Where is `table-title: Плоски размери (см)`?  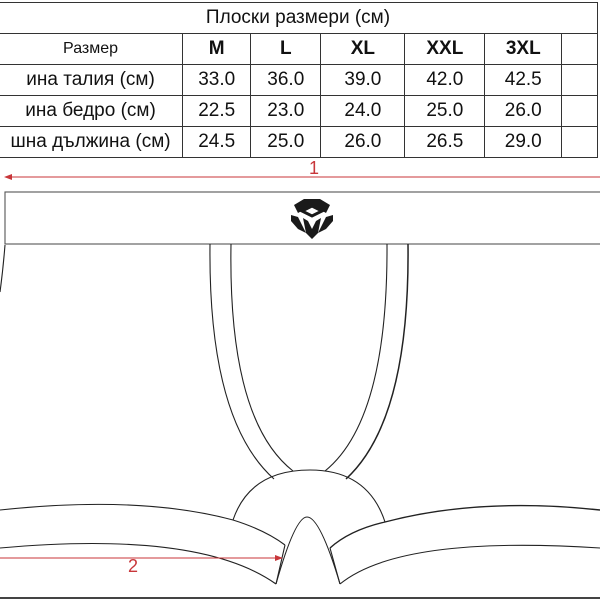
table-title: Плоски размери (см) is located at coordinates (299, 18).